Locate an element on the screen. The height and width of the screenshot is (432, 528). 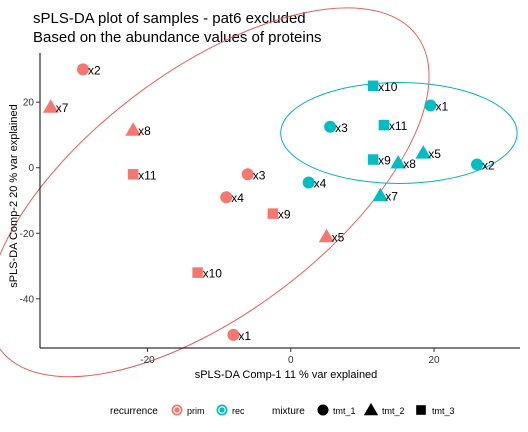
legend-label-prim: prim is located at coordinates (196, 411).